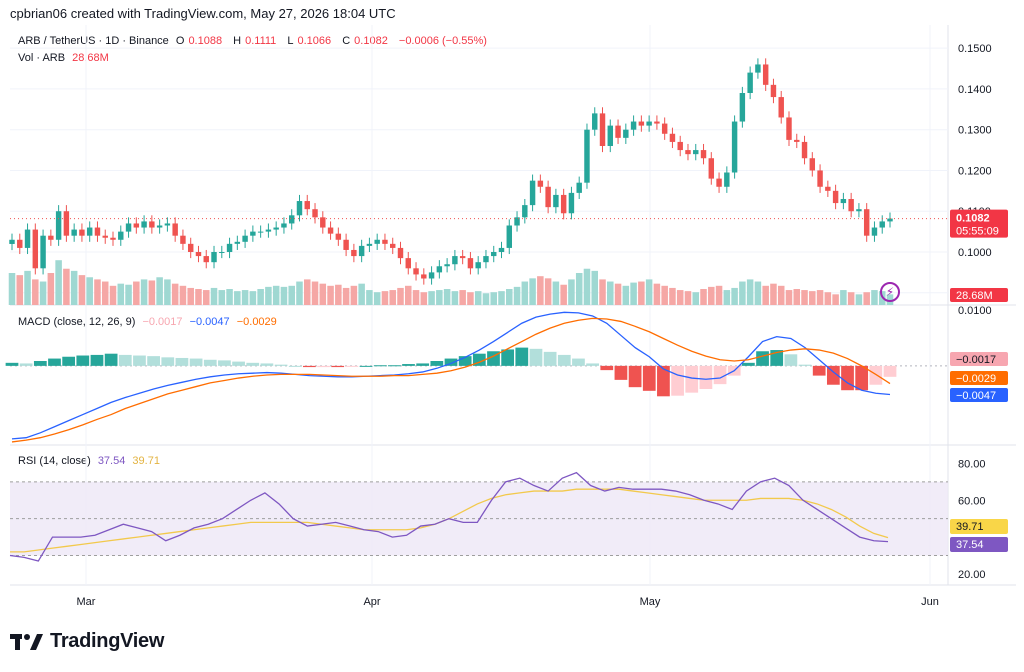 The image size is (1024, 672). Describe the element at coordinates (890, 292) in the screenshot. I see `bolt-icon: ⚡` at that location.